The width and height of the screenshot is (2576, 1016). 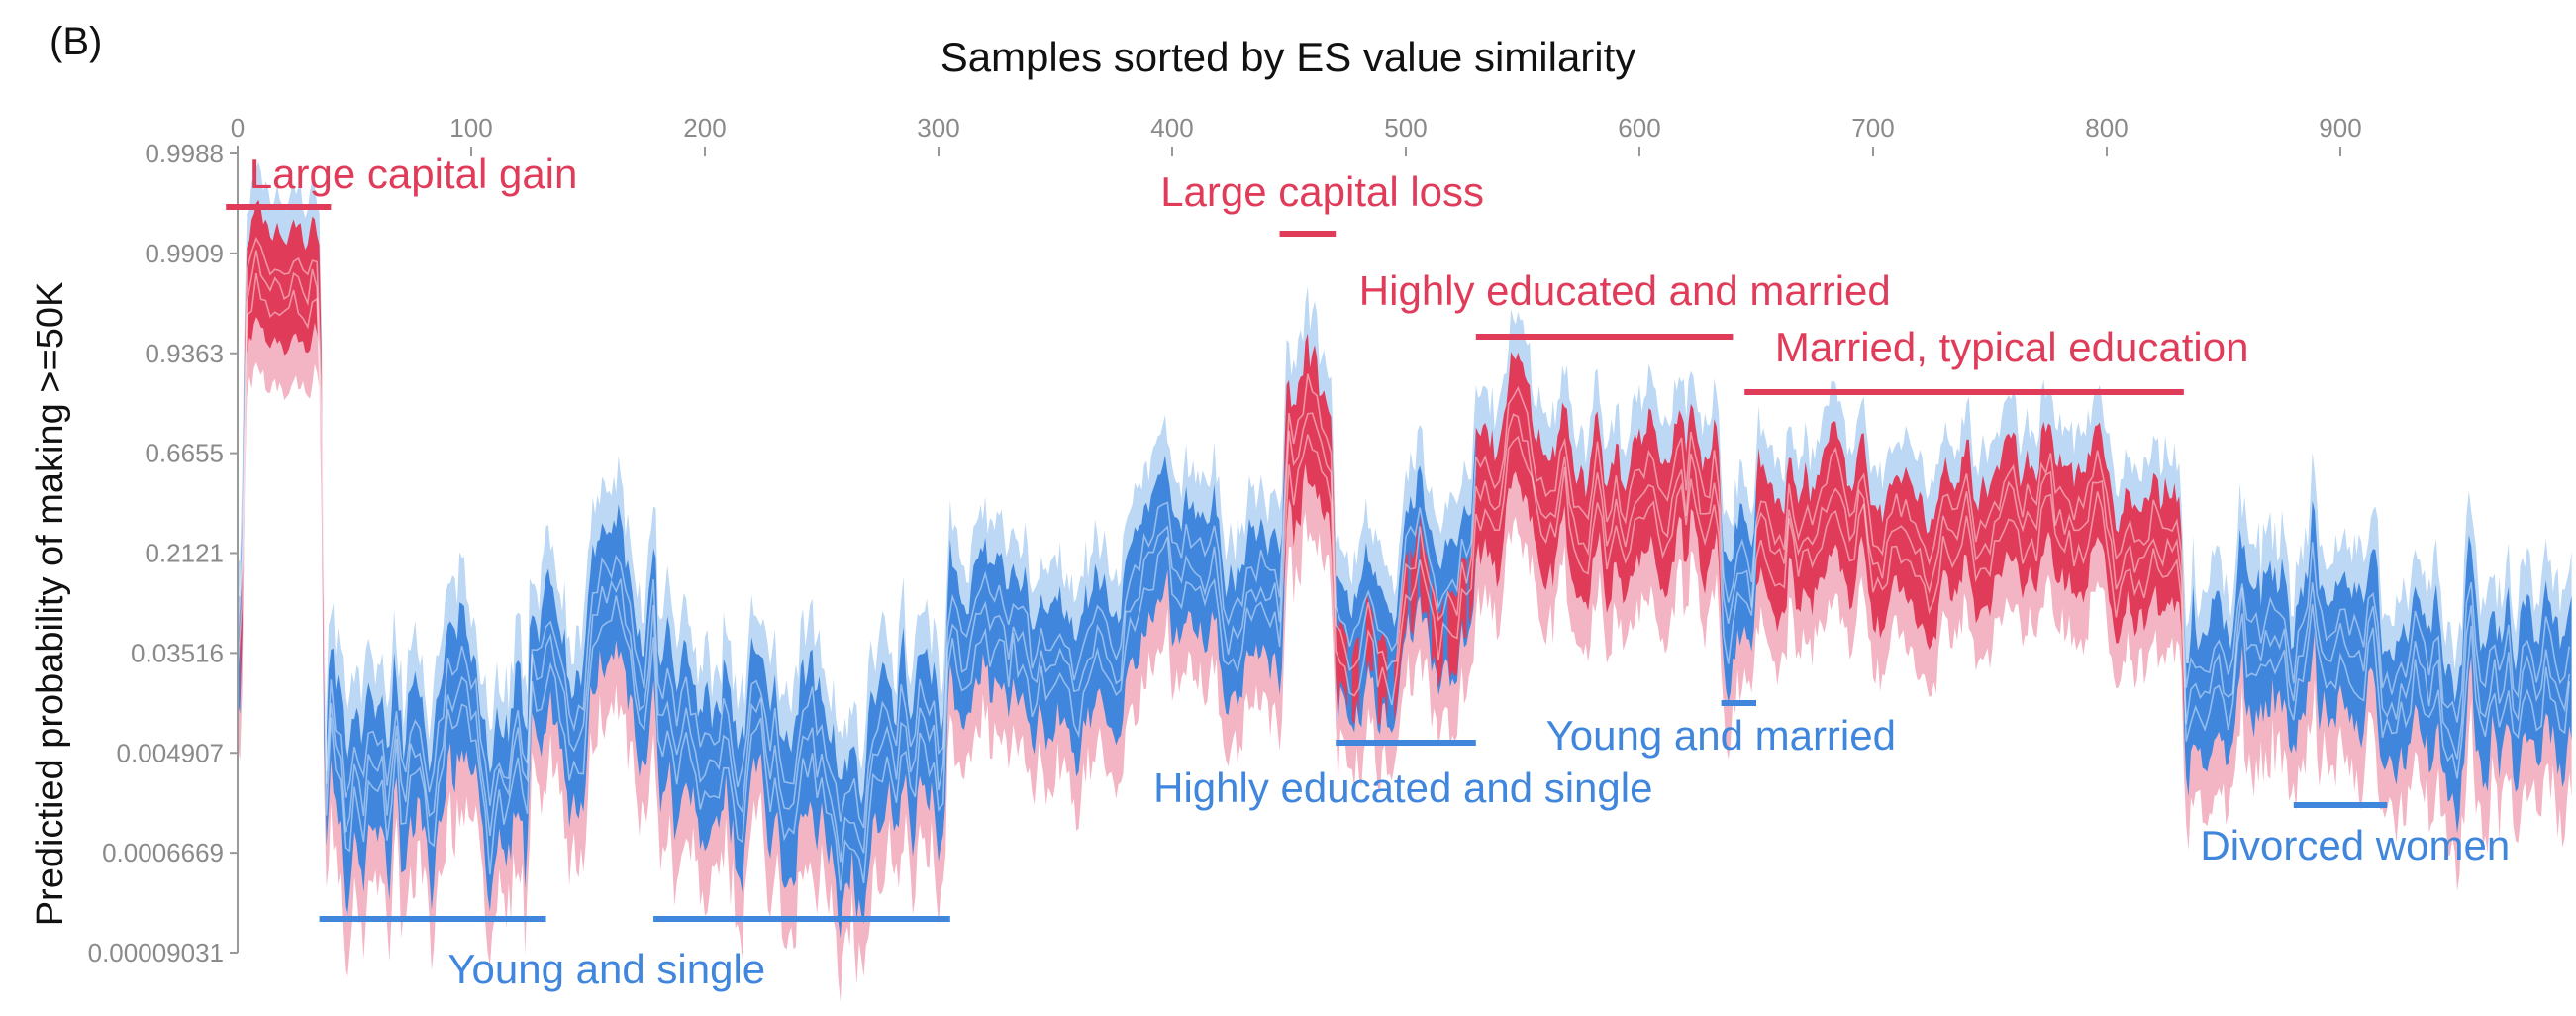 I want to click on x-tick-label: 200, so click(x=705, y=128).